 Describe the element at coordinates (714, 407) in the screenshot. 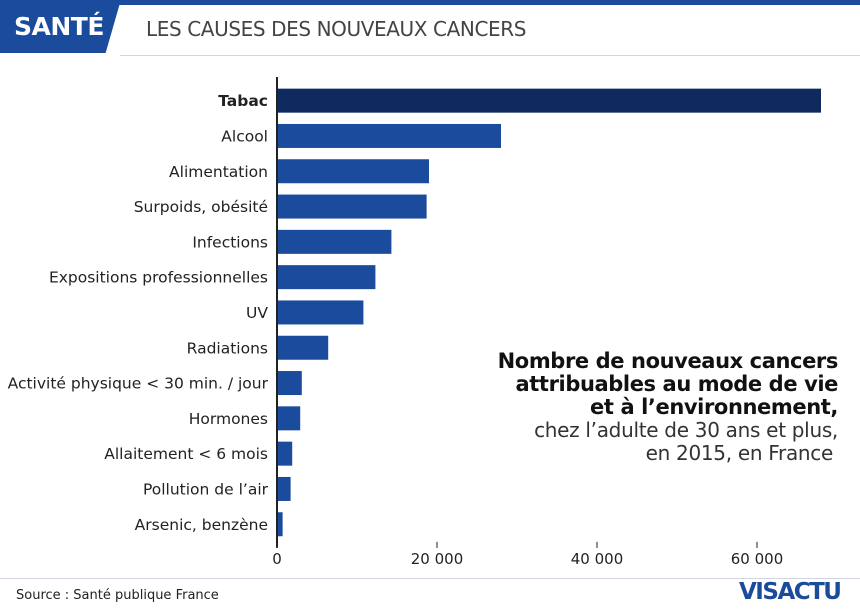

I see `note-line-3: et à l’environnement,` at that location.